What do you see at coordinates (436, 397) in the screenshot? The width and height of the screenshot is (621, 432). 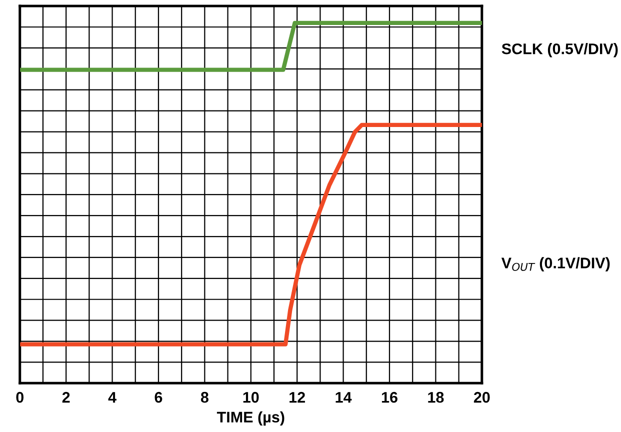 I see `x-tick-label: 18` at bounding box center [436, 397].